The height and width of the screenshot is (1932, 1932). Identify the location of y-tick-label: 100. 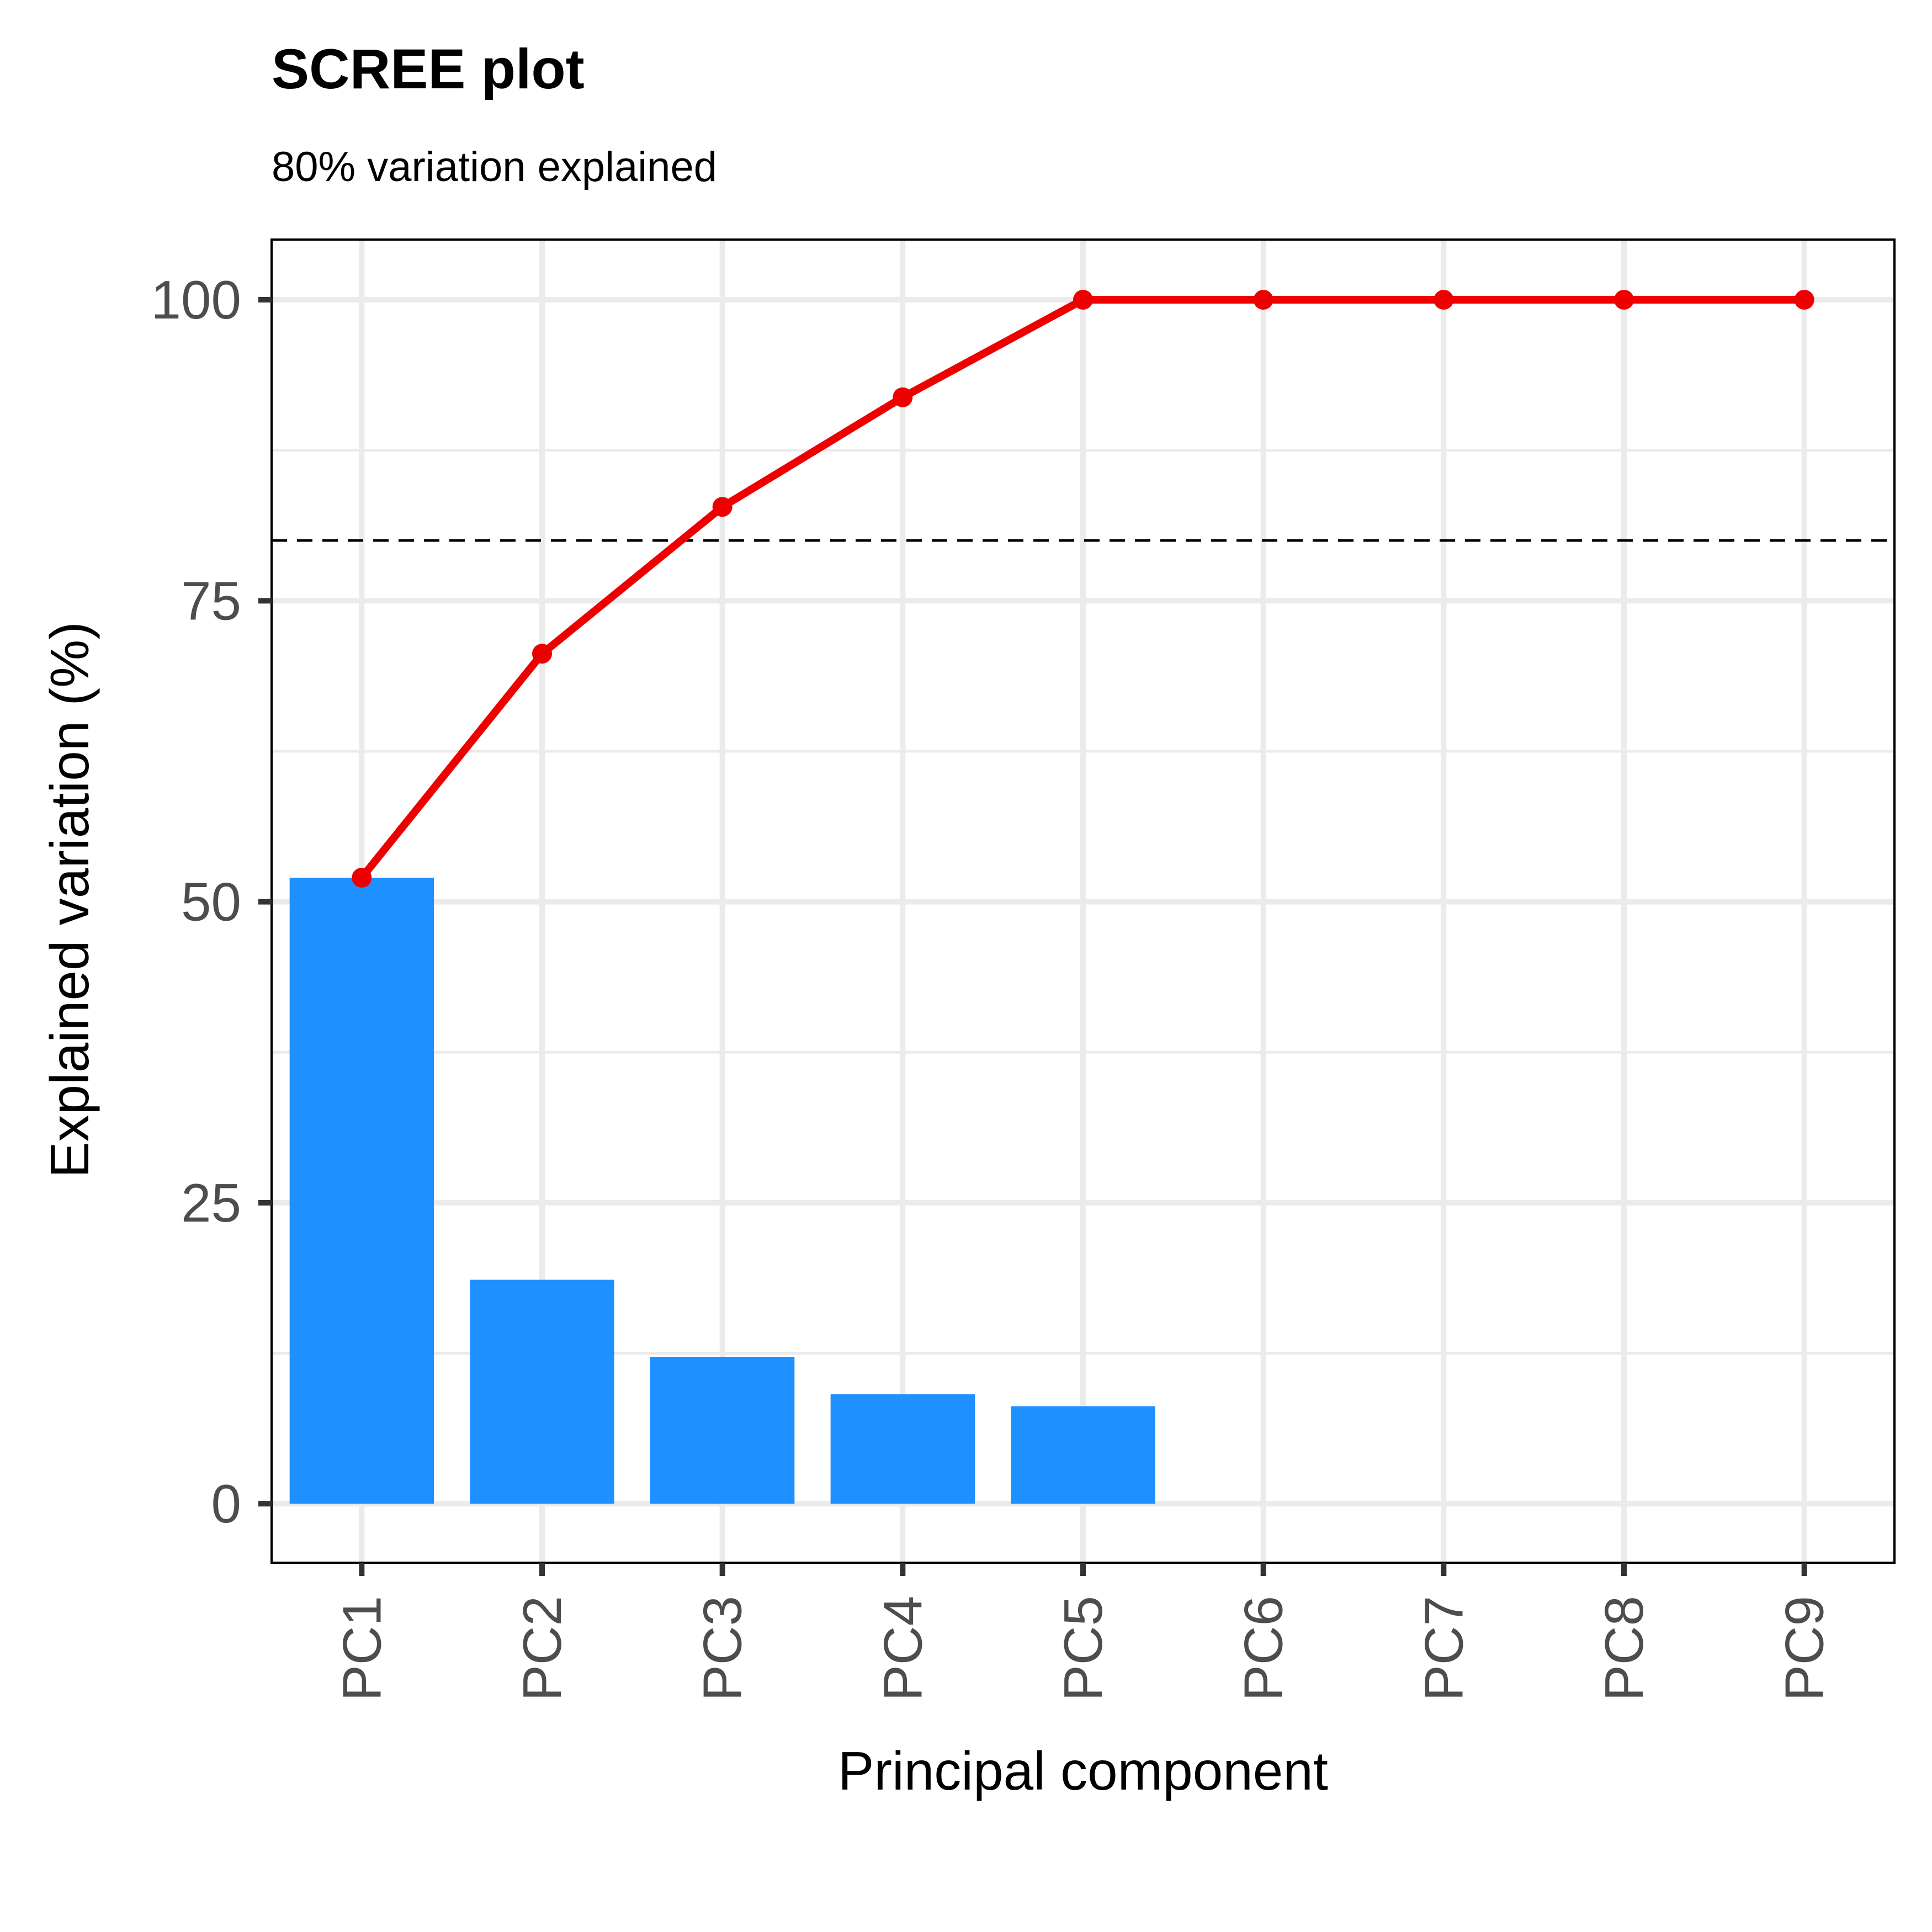
(196, 300).